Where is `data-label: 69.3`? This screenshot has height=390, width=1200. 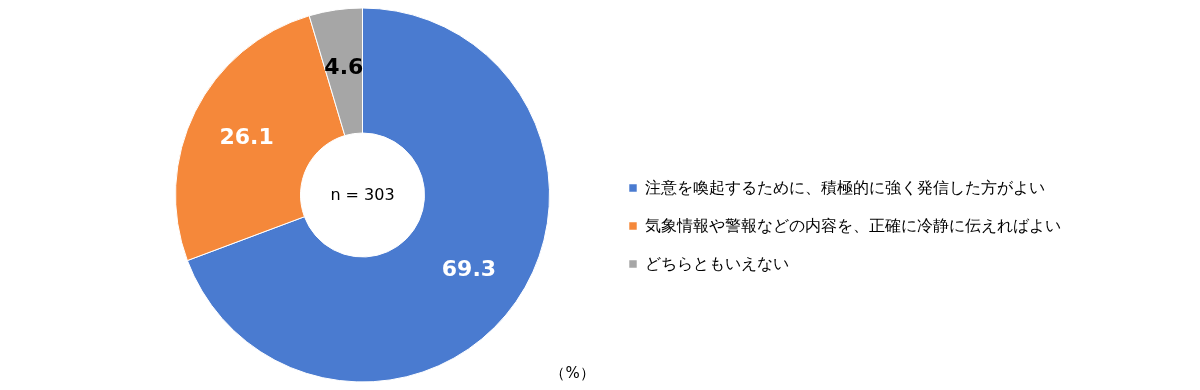
data-label: 69.3 is located at coordinates (469, 268).